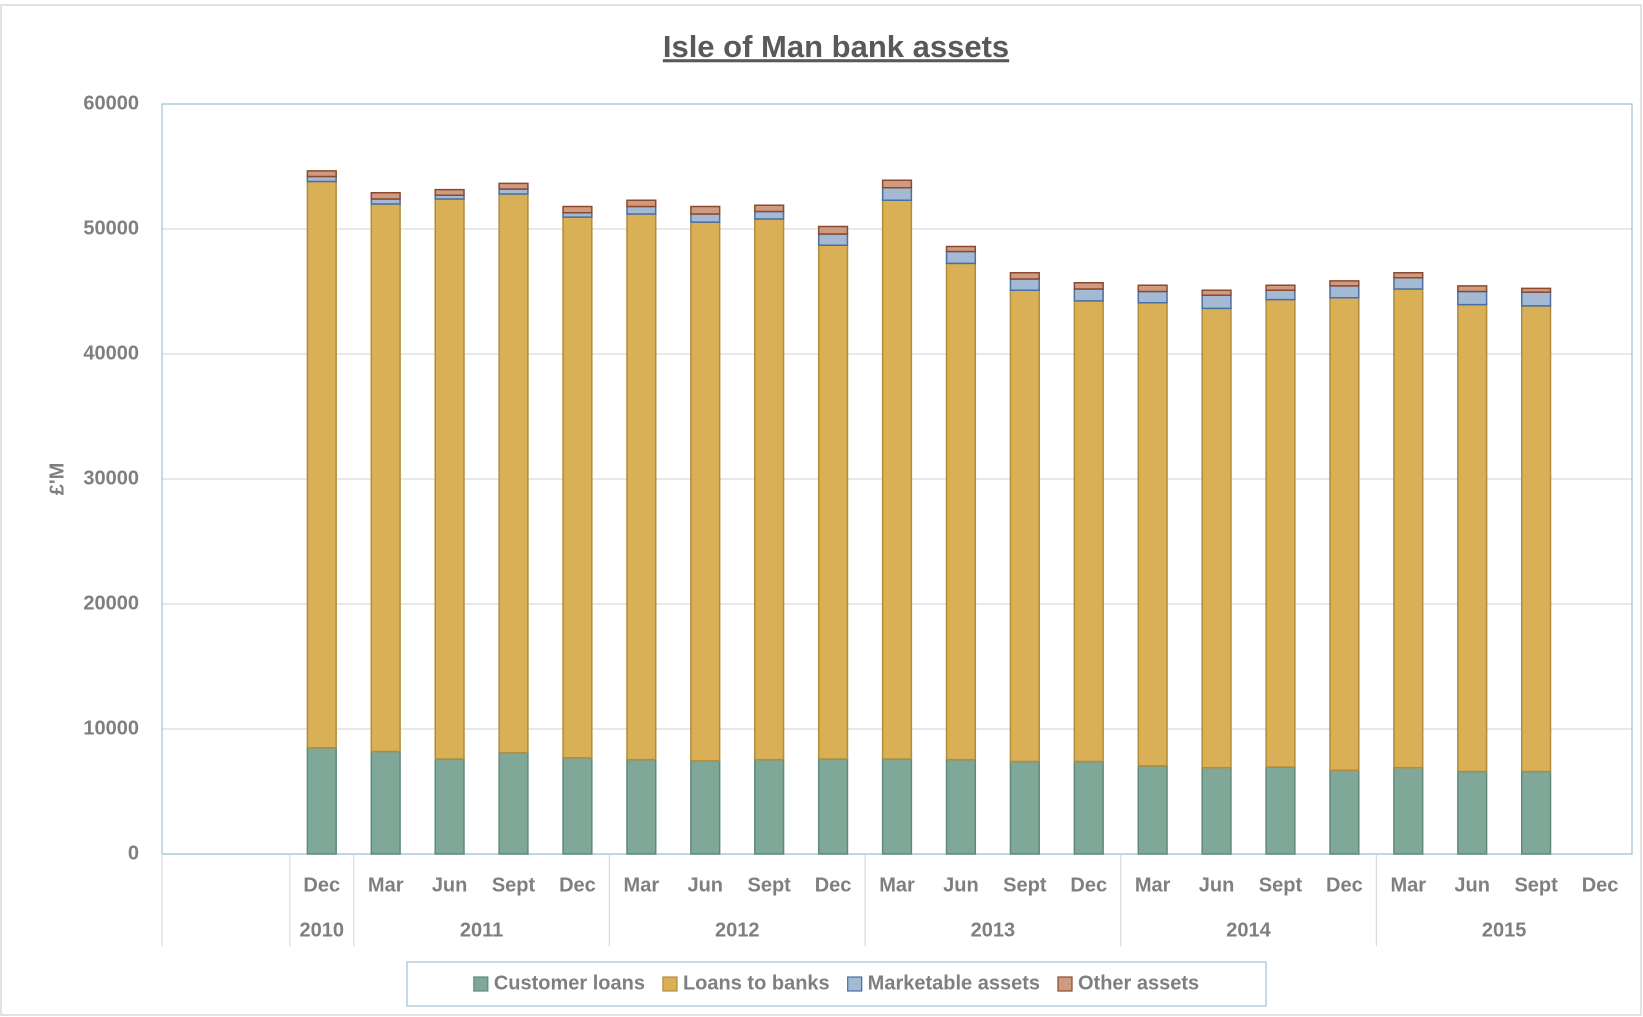 The height and width of the screenshot is (1017, 1643). I want to click on legend-label: Other assets, so click(1138, 983).